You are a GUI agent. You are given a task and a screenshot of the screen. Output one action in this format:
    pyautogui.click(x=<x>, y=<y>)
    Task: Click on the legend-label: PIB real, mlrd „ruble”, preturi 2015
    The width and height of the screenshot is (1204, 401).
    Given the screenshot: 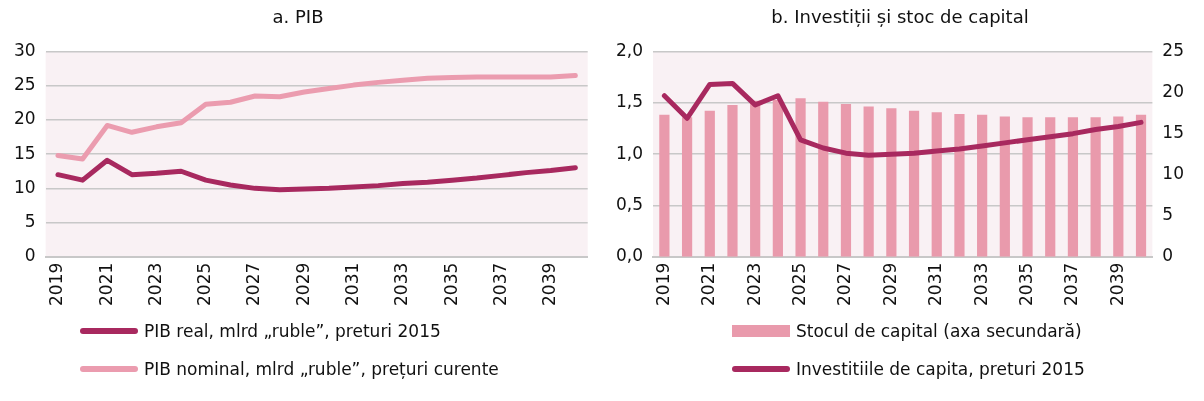 What is the action you would take?
    pyautogui.click(x=292, y=331)
    